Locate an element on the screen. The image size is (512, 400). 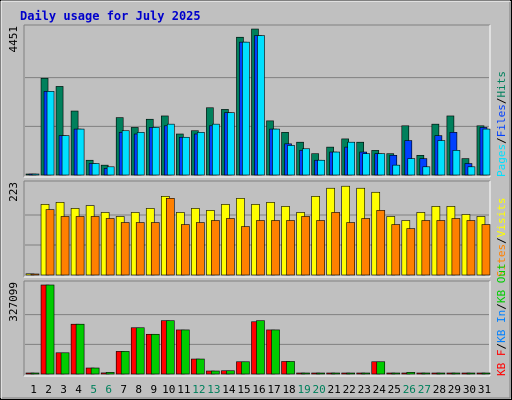
x-tick-label: 22 is located at coordinates (349, 389).